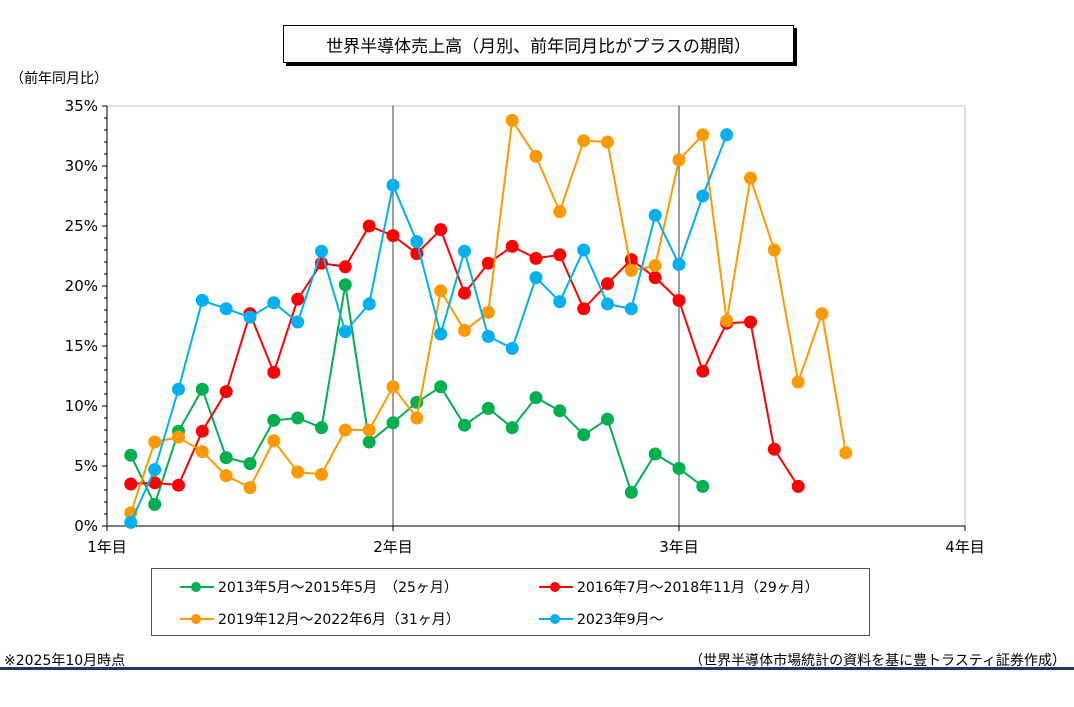  What do you see at coordinates (620, 620) in the screenshot?
I see `legend-label: 2023年9月～` at bounding box center [620, 620].